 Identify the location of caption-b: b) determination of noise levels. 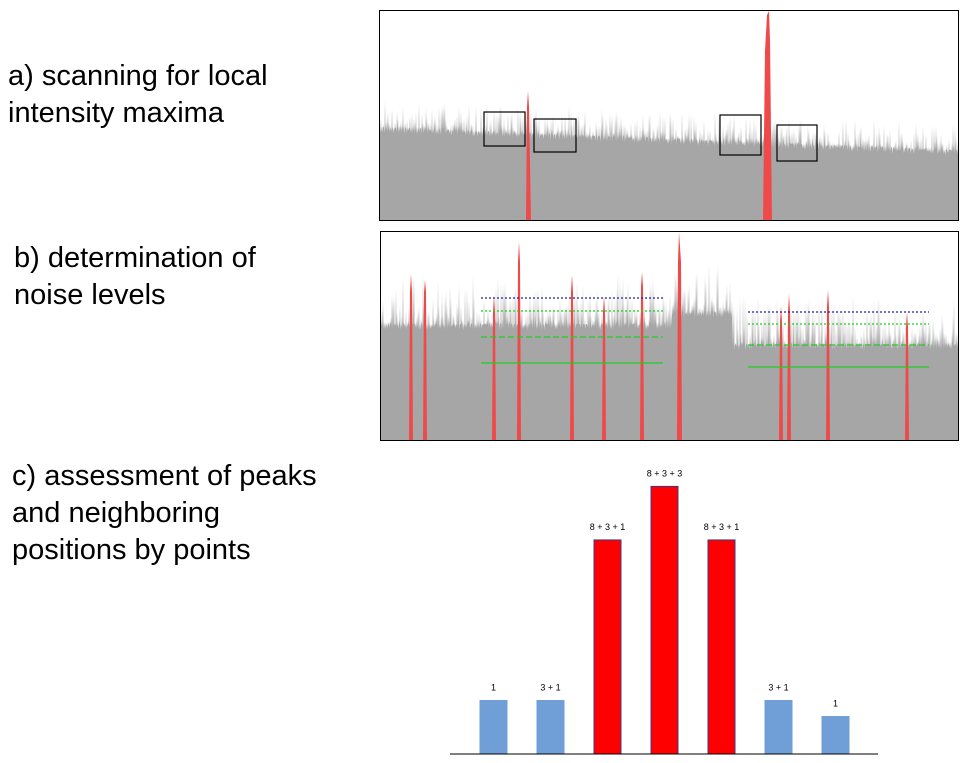
(135, 277).